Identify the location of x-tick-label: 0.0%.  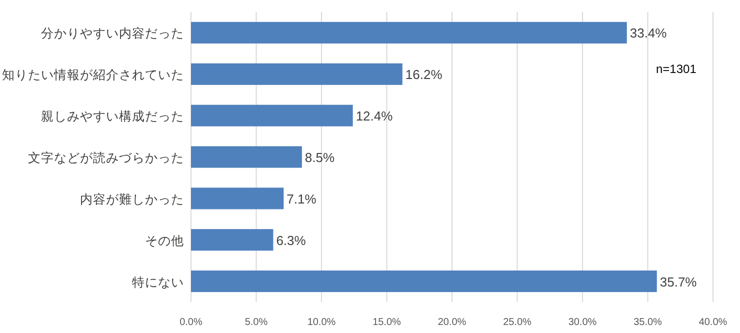
(191, 322).